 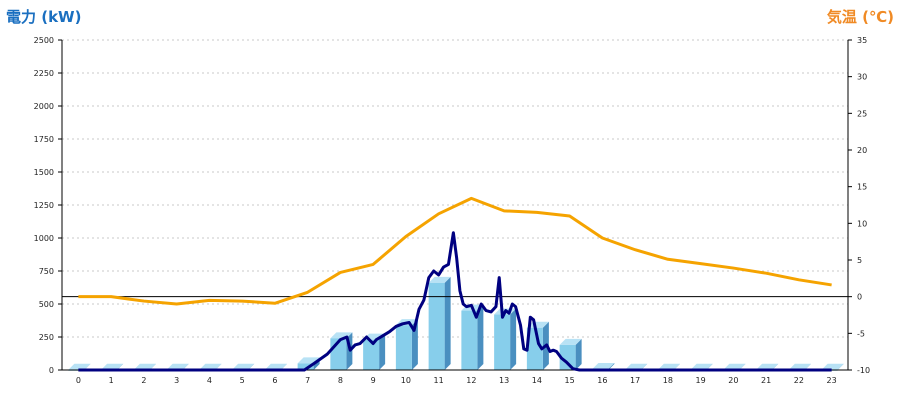 I want to click on x-tick-label: 7, so click(x=307, y=380).